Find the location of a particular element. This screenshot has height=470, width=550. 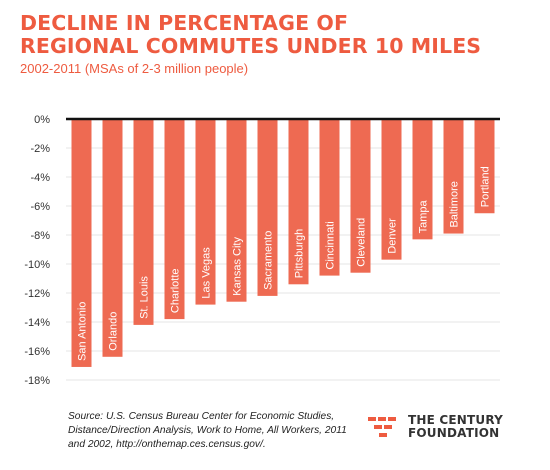

y-axis-ticks: 0% -2% -4% -6% -8% -10% -12% -14% -16% -18% is located at coordinates (37, 250).